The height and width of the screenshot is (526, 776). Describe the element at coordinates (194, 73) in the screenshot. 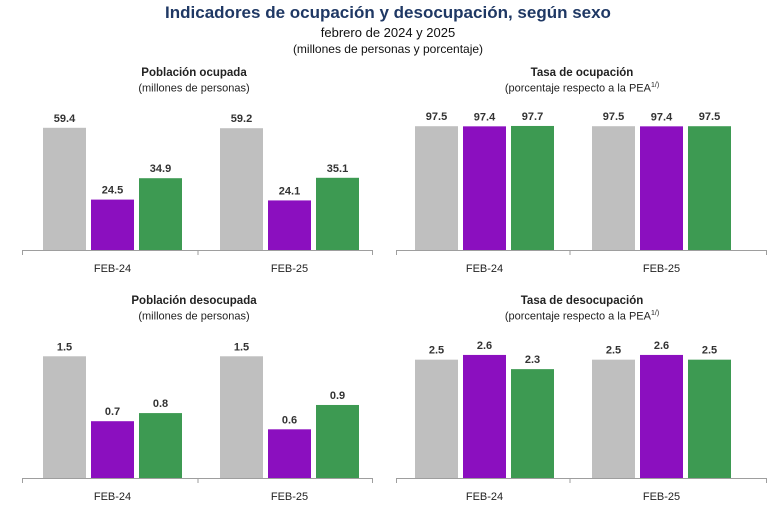

I see `panel-title: Población ocupada` at that location.